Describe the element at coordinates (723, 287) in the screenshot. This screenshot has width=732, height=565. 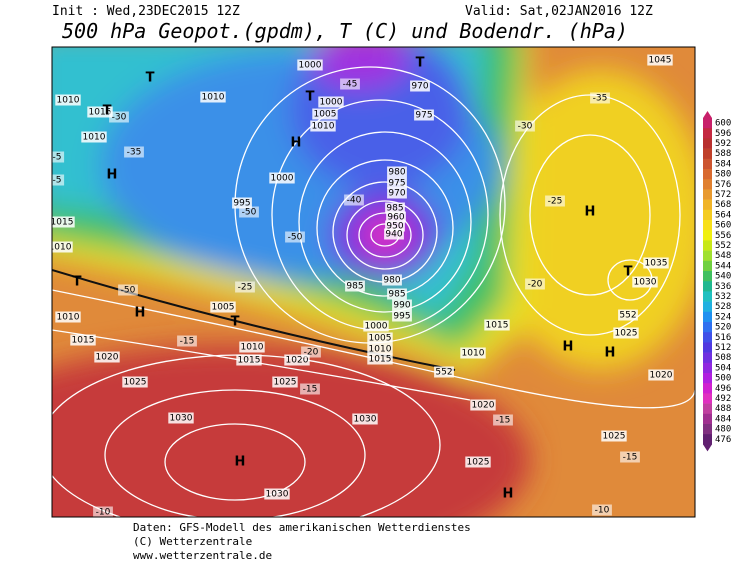
I see `colorbar-label: 536` at that location.